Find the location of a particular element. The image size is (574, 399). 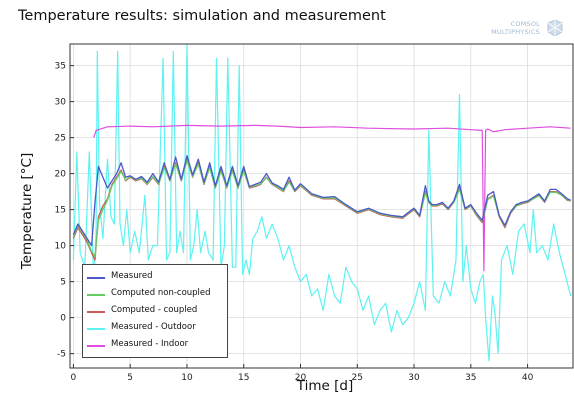

x-tick-label: 40 is located at coordinates (528, 378).